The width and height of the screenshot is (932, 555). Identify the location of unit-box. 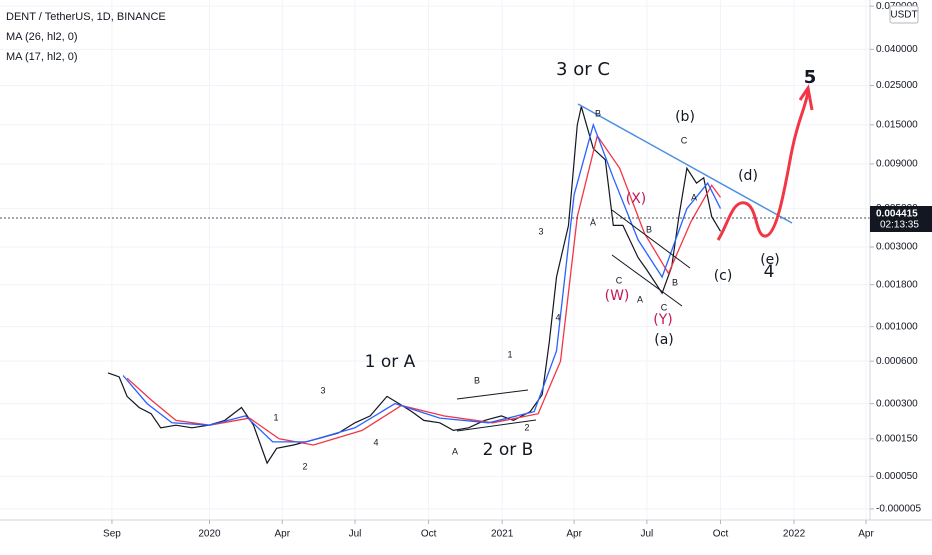
(904, 14).